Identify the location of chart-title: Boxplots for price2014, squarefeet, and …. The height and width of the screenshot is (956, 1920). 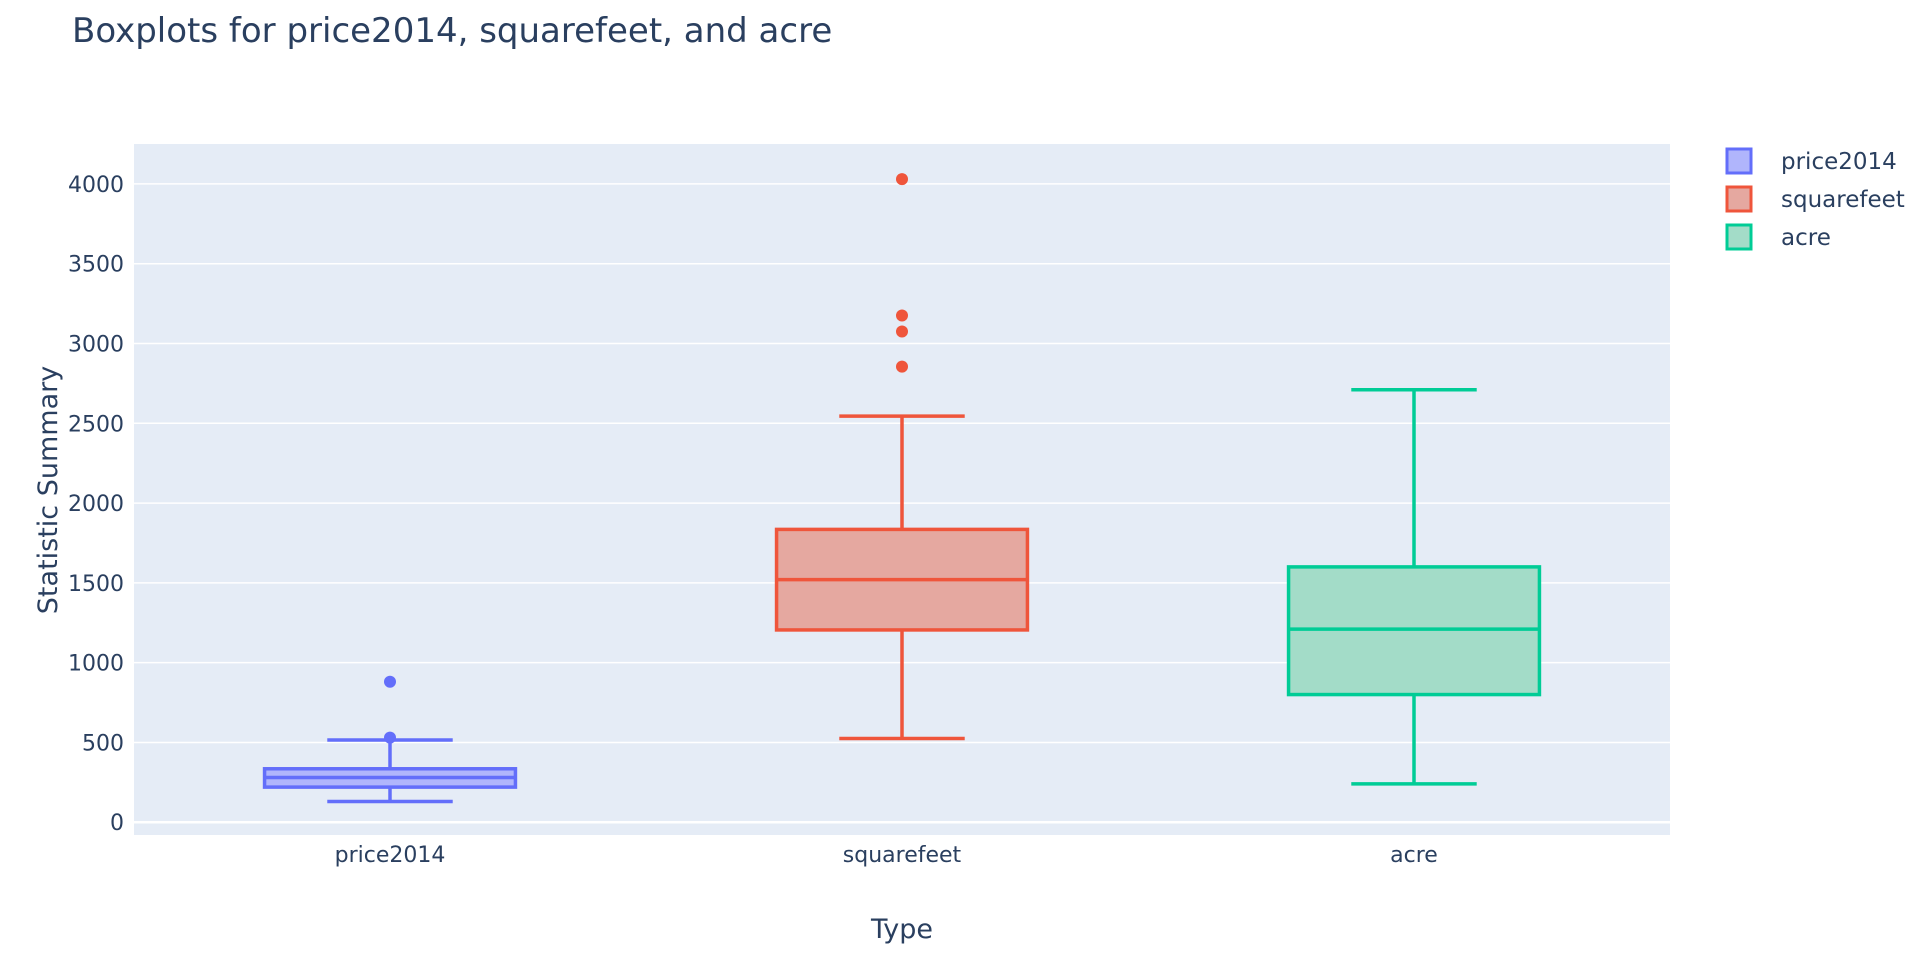
(452, 31).